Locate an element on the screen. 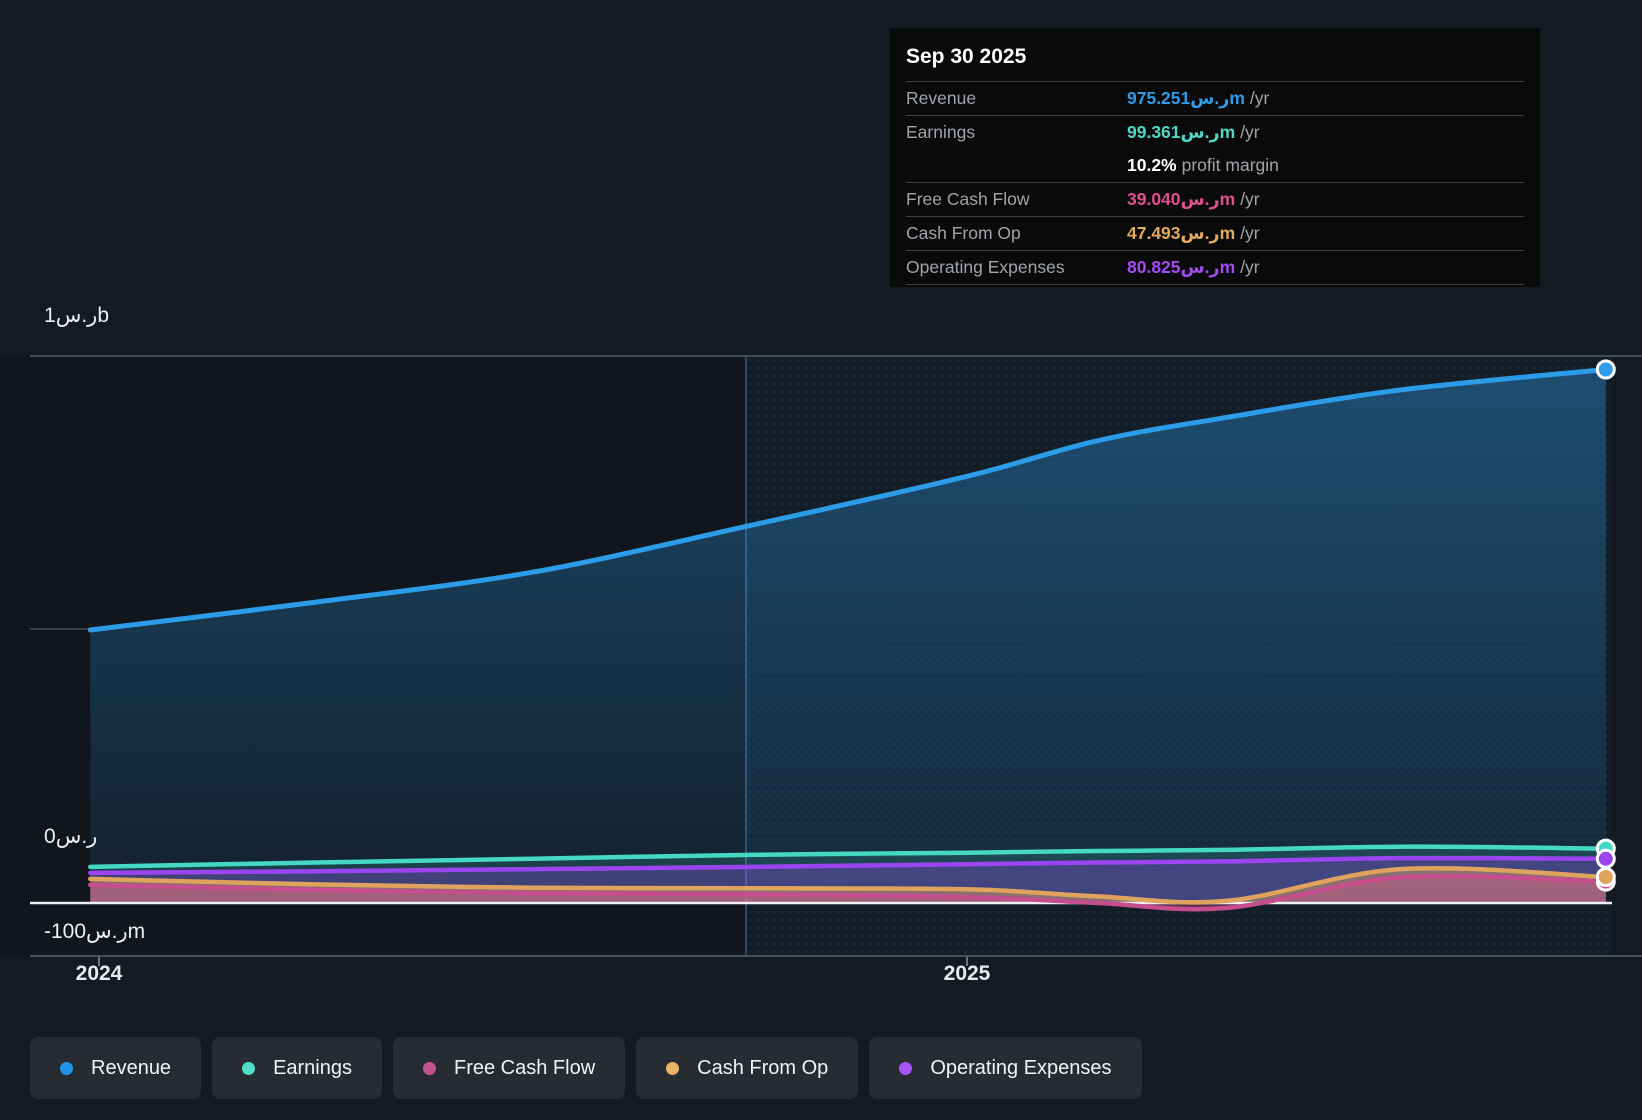  tooltip-row: Operating Expenses 80.825ر.سm/yr is located at coordinates (1215, 267).